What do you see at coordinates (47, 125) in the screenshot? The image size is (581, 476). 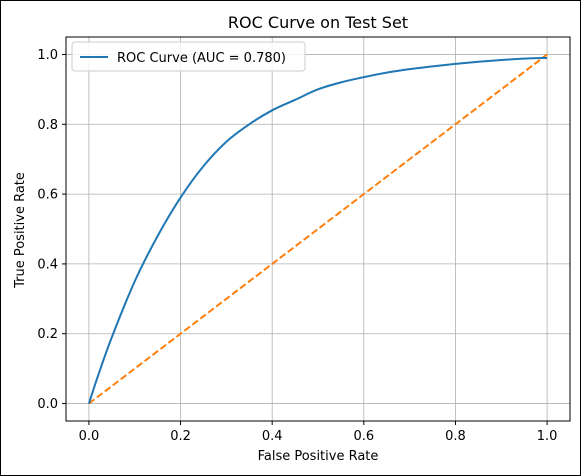 I see `y-tick-label: 0.8` at bounding box center [47, 125].